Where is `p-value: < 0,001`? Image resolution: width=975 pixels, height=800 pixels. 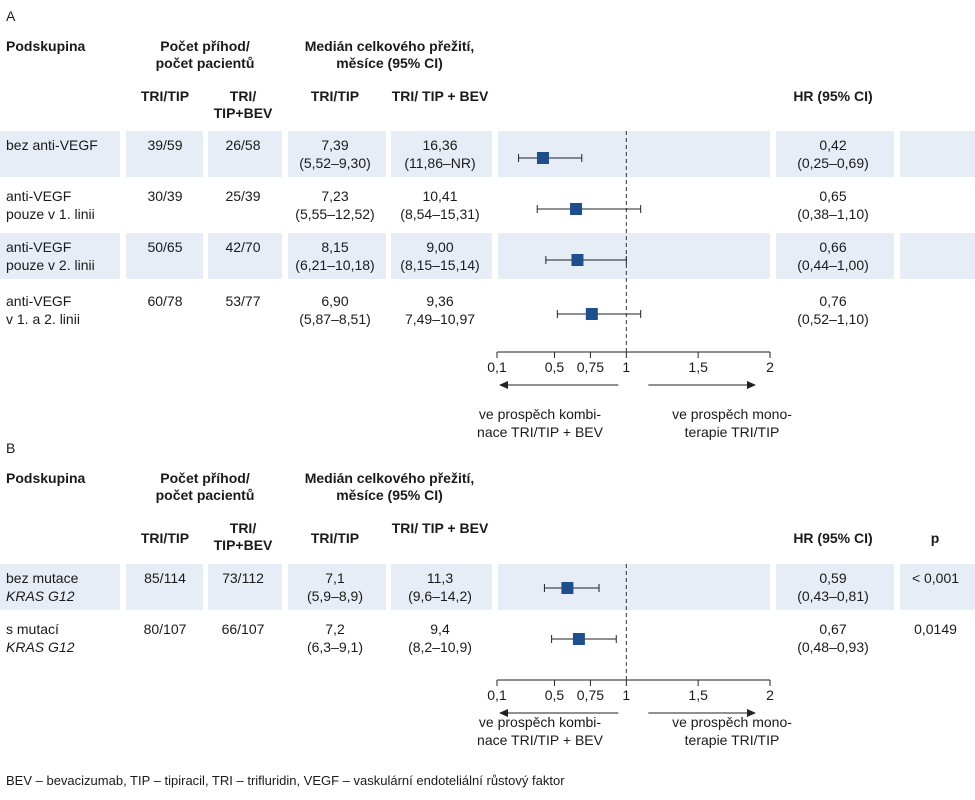 p-value: < 0,001 is located at coordinates (935, 578).